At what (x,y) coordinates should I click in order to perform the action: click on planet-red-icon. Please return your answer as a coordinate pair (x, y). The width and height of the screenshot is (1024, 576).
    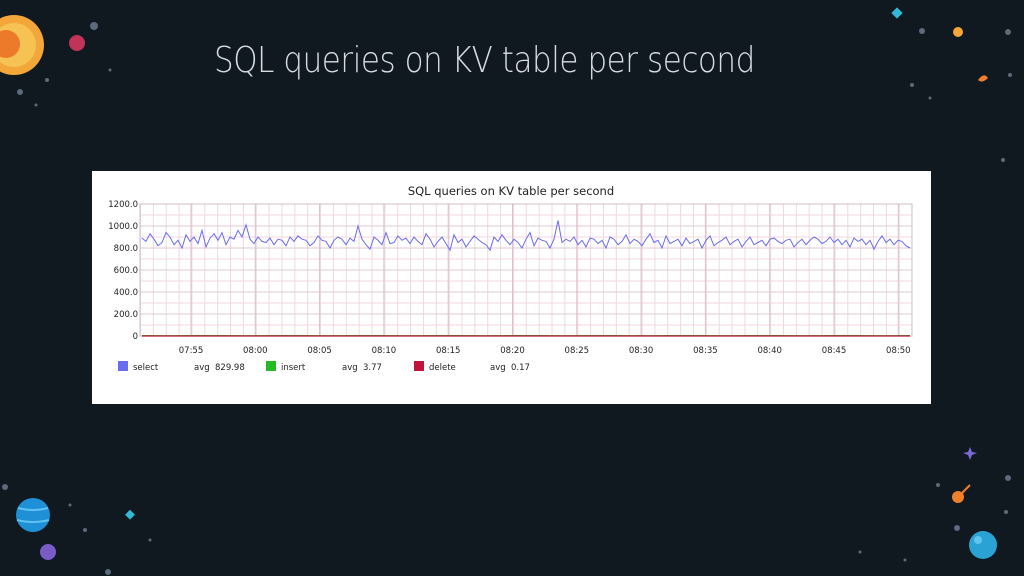
    Looking at the image, I should click on (77, 43).